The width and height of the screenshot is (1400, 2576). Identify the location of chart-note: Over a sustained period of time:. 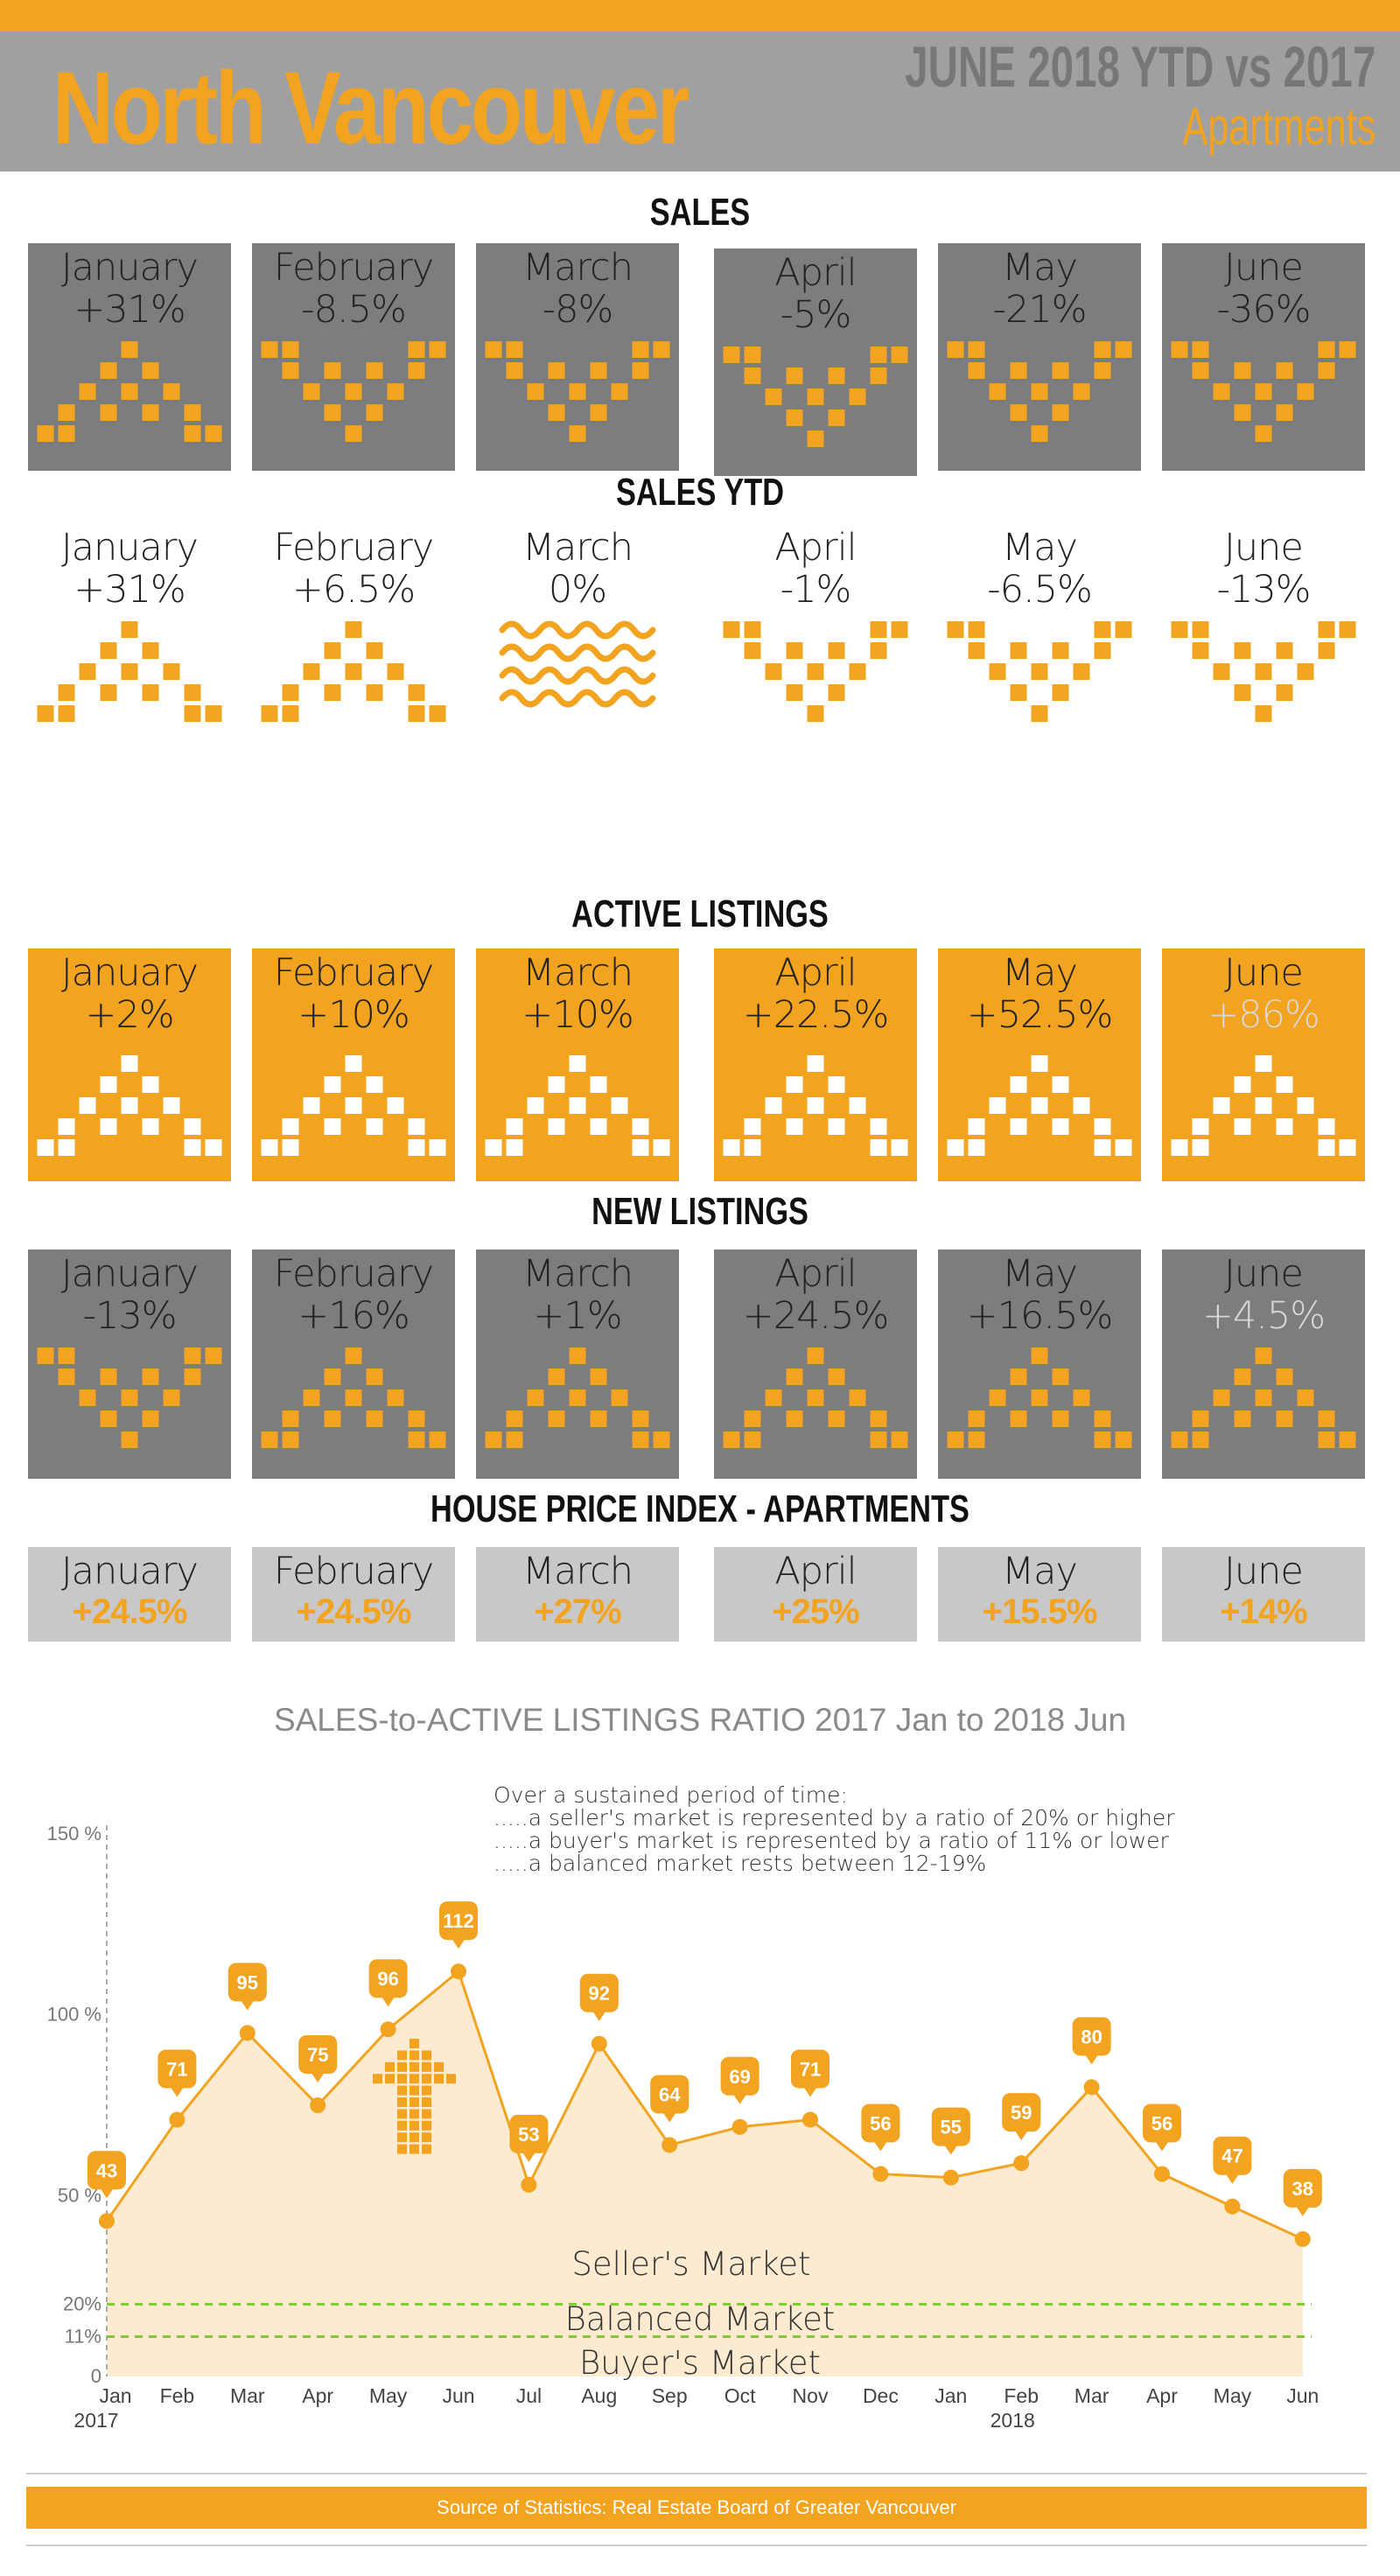
(671, 1795).